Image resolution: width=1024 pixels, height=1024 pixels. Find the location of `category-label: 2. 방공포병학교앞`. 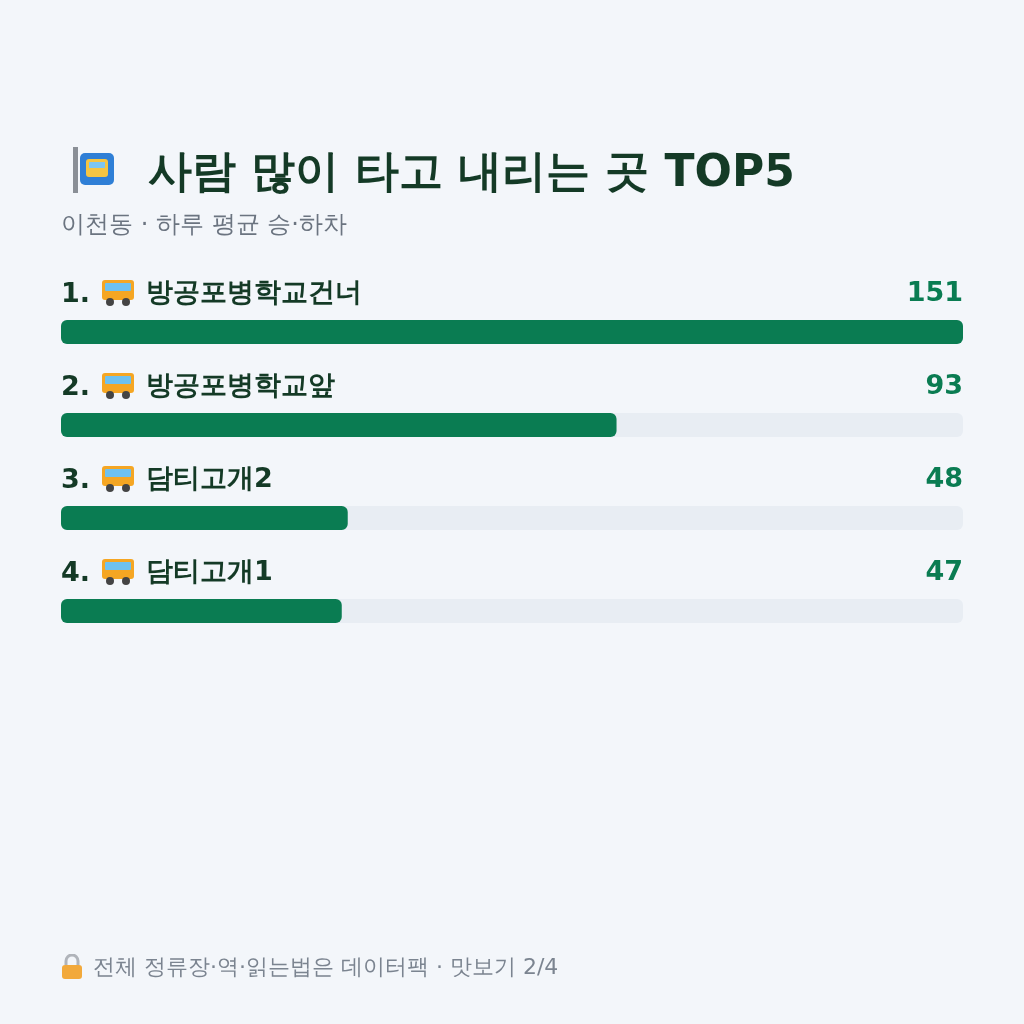

category-label: 2. 방공포병학교앞 is located at coordinates (198, 385).